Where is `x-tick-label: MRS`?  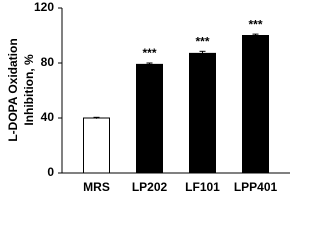 x-tick-label: MRS is located at coordinates (96, 187).